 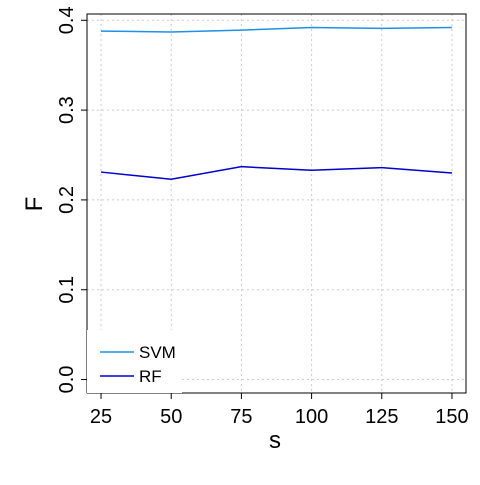 I want to click on y-tick-label: 0.1, so click(x=67, y=290).